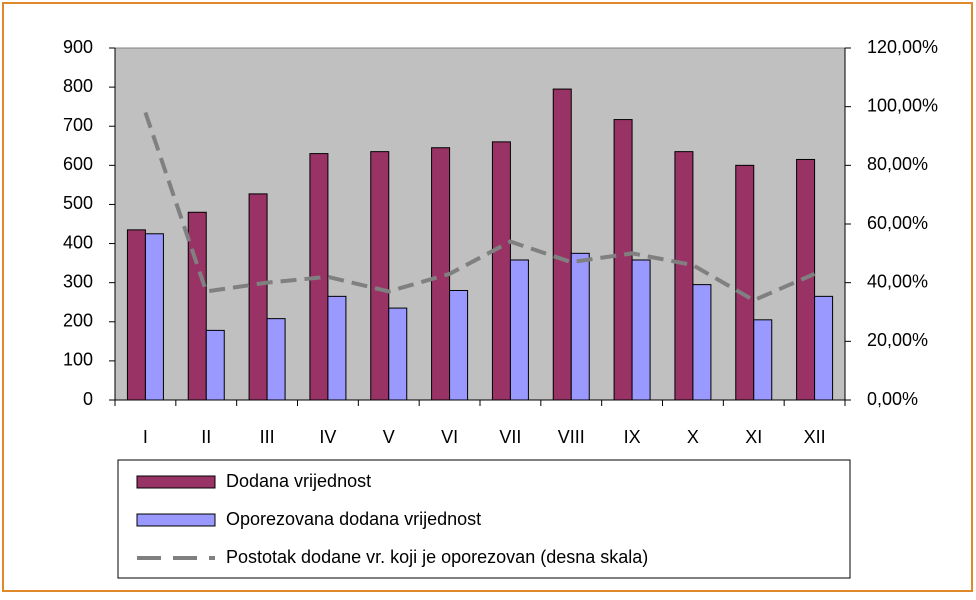 The height and width of the screenshot is (600, 976). I want to click on x-tick-label: X, so click(693, 437).